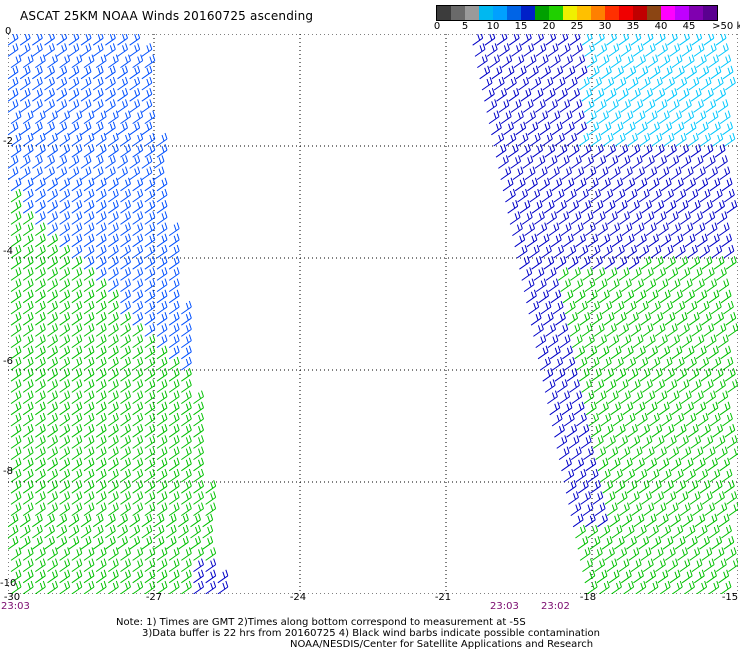 This screenshot has width=740, height=650. What do you see at coordinates (167, 16) in the screenshot?
I see `map-title: ASCAT 25KM NOAA Winds 20160725 ascending` at bounding box center [167, 16].